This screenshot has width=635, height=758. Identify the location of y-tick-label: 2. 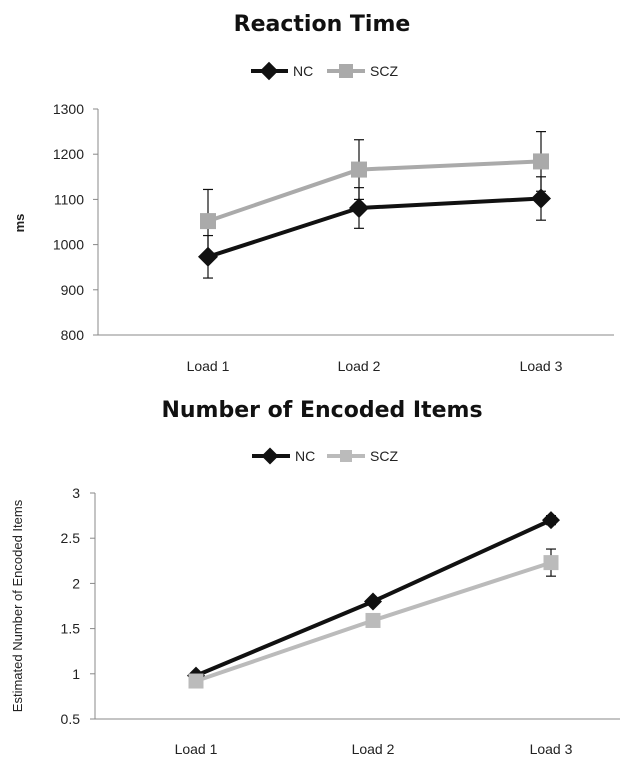
(76, 583).